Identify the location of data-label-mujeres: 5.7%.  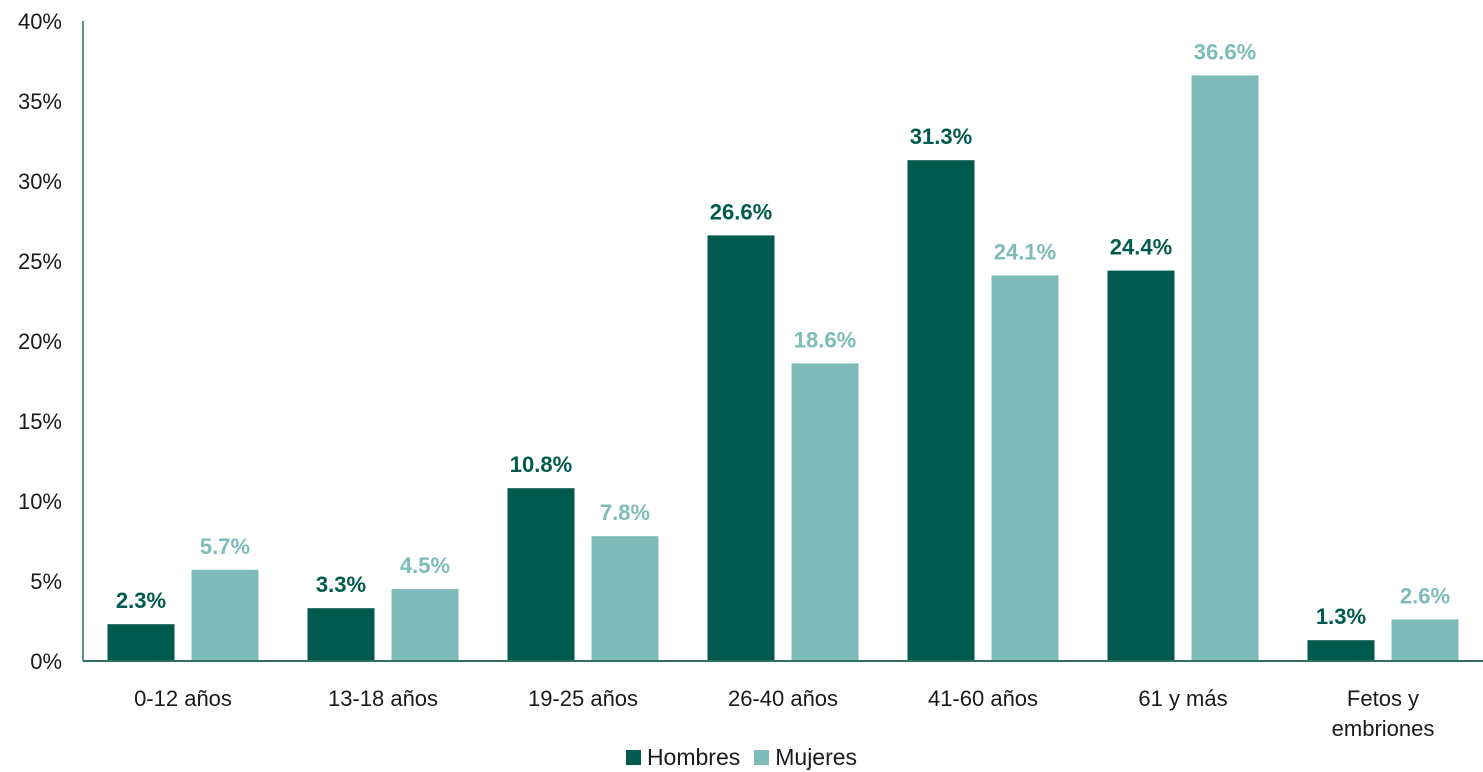
(225, 546).